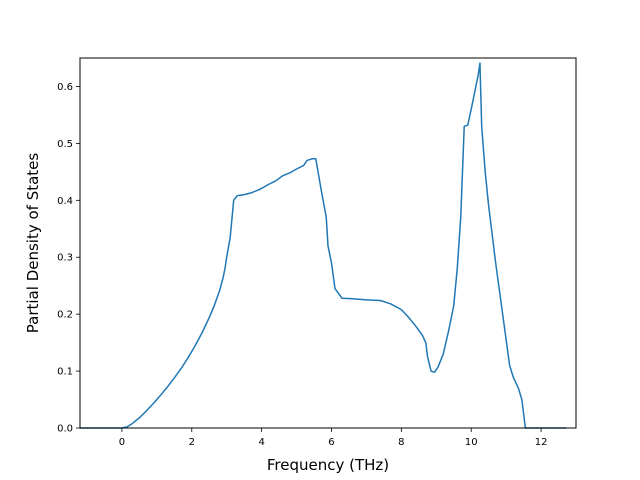  I want to click on x-tick-label: 4, so click(261, 442).